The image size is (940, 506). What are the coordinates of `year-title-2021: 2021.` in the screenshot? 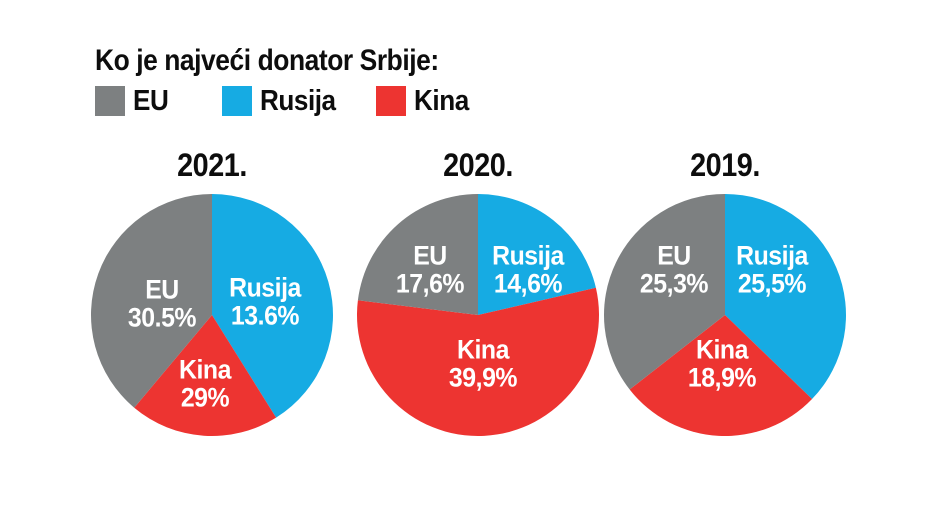 It's located at (212, 165).